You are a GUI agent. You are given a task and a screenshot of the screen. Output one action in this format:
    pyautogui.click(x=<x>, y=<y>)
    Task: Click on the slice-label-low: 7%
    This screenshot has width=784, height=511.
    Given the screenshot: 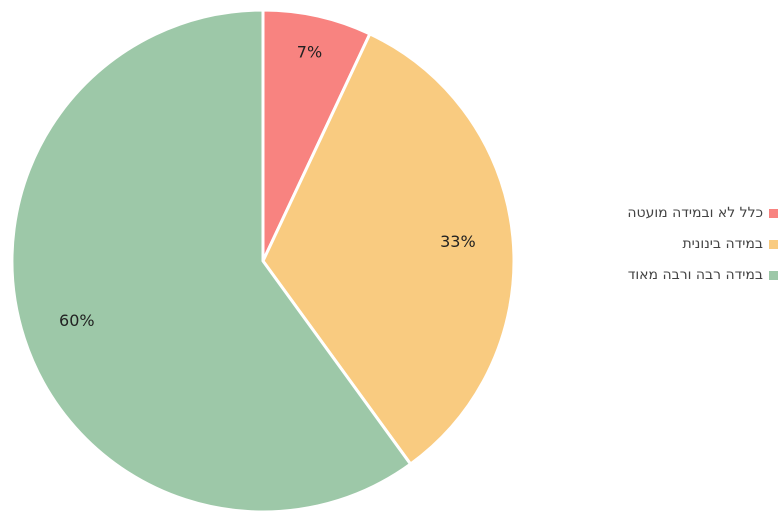 What is the action you would take?
    pyautogui.click(x=309, y=51)
    